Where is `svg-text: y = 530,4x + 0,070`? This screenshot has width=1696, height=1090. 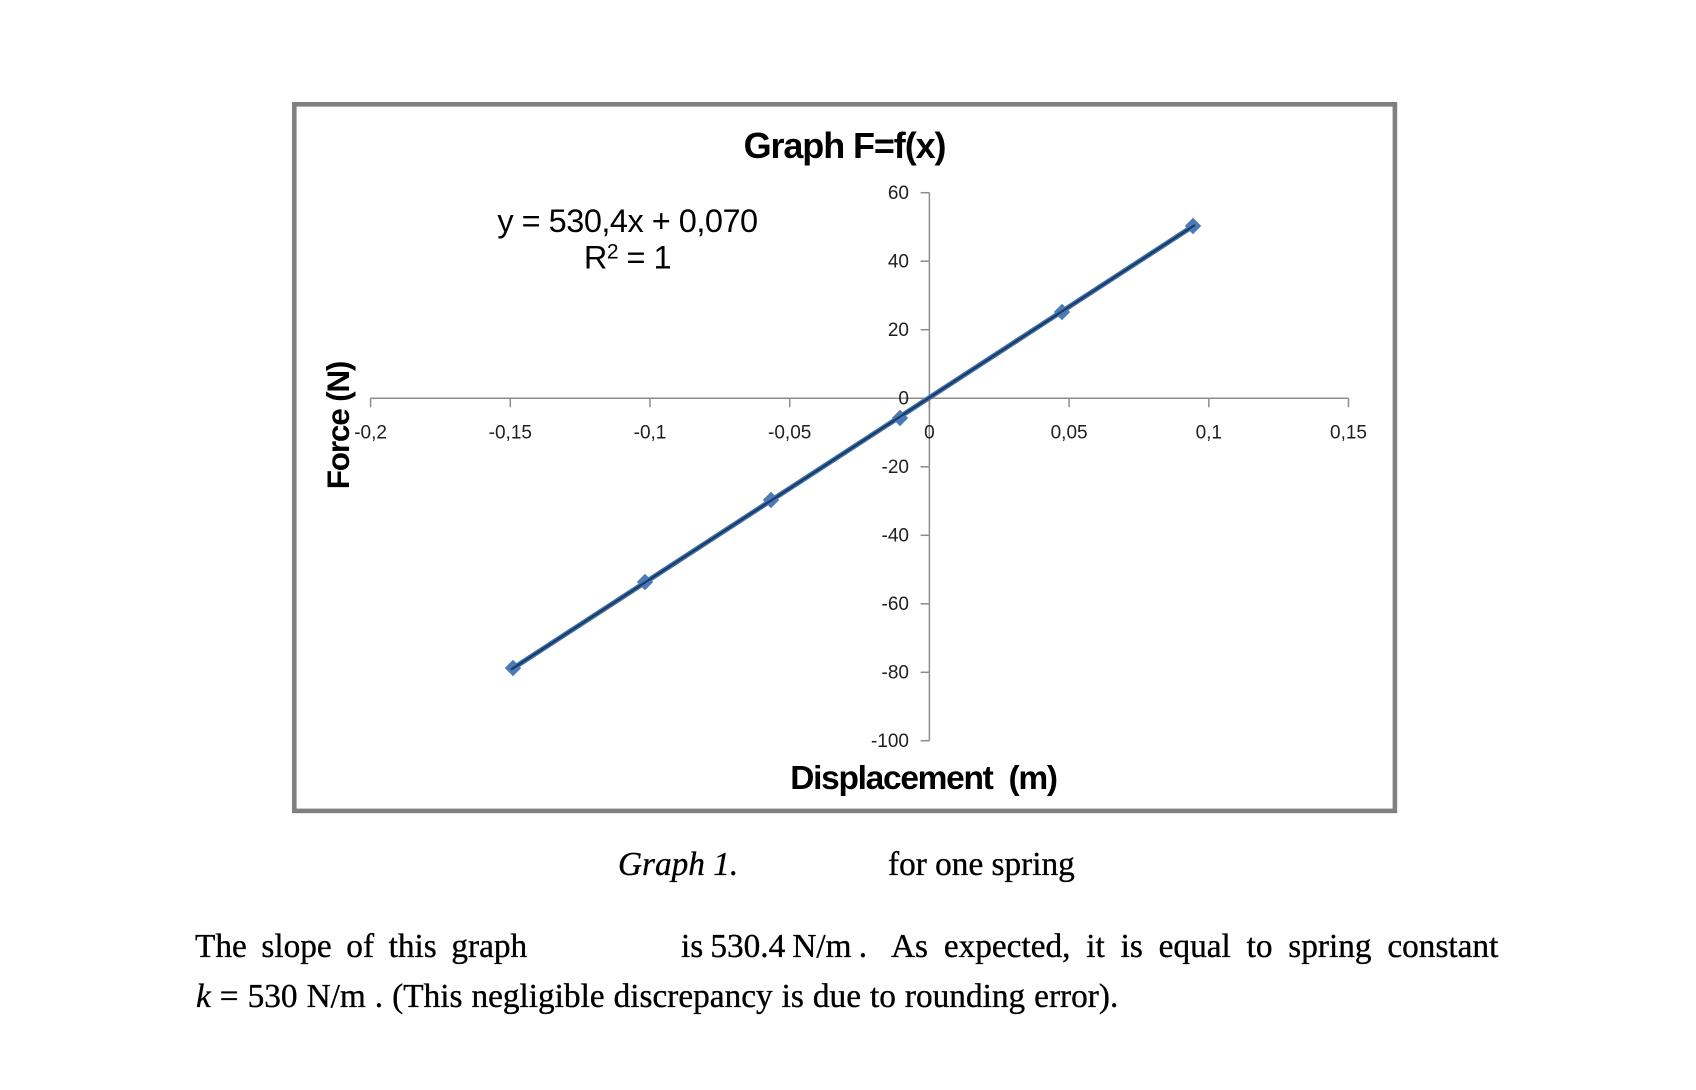 svg-text: y = 530,4x + 0,070 is located at coordinates (627, 221).